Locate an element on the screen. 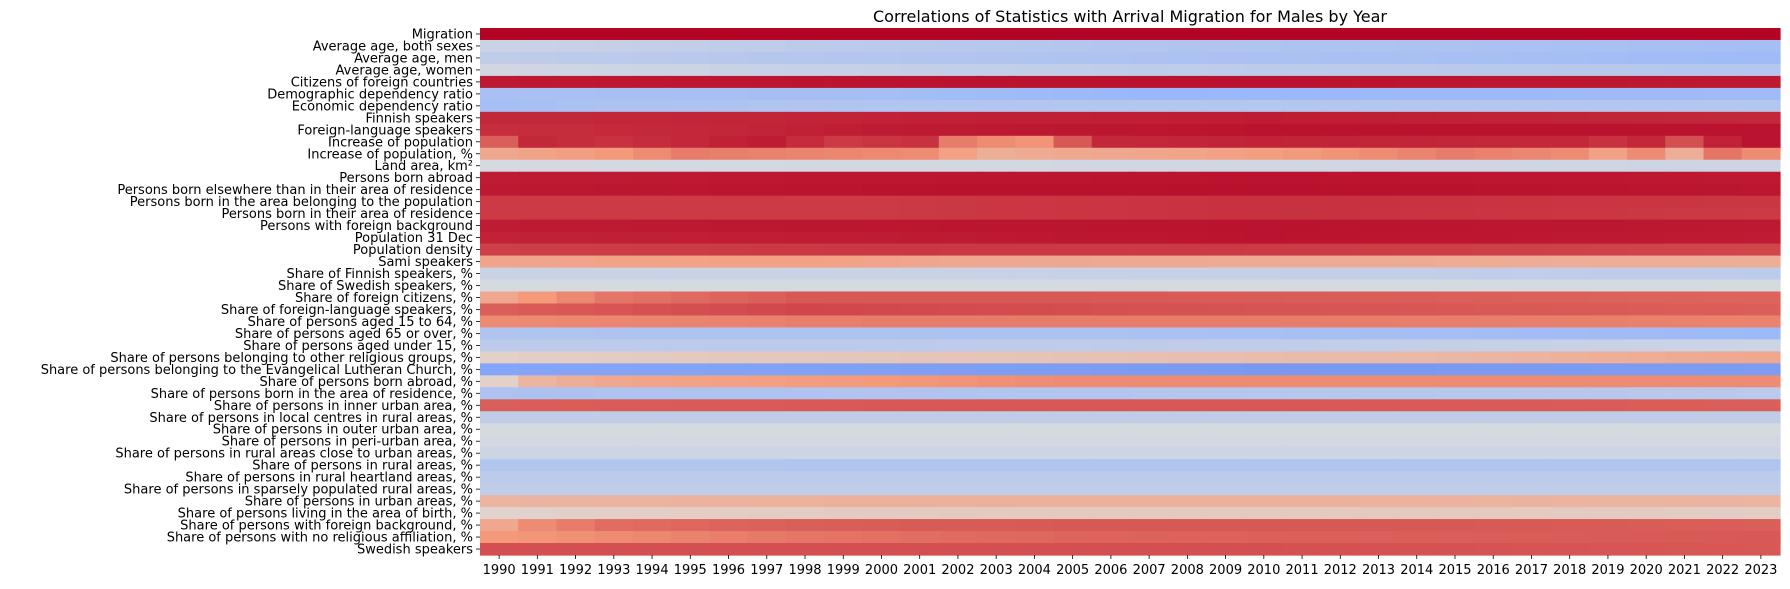 The width and height of the screenshot is (1790, 589). y-tick-label: Increase of population is located at coordinates (400, 142).